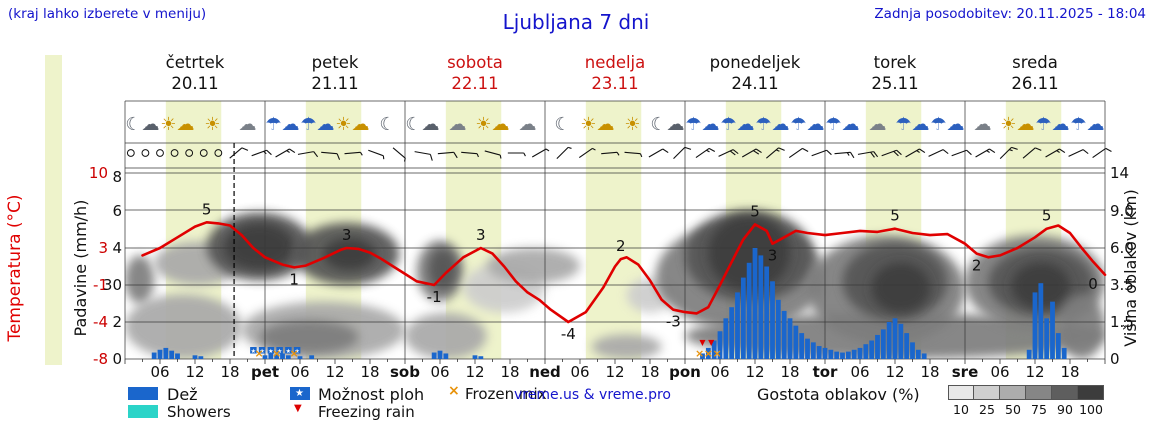 Image resolution: width=1152 pixels, height=443 pixels. I want to click on day-name: nedelja, so click(615, 62).